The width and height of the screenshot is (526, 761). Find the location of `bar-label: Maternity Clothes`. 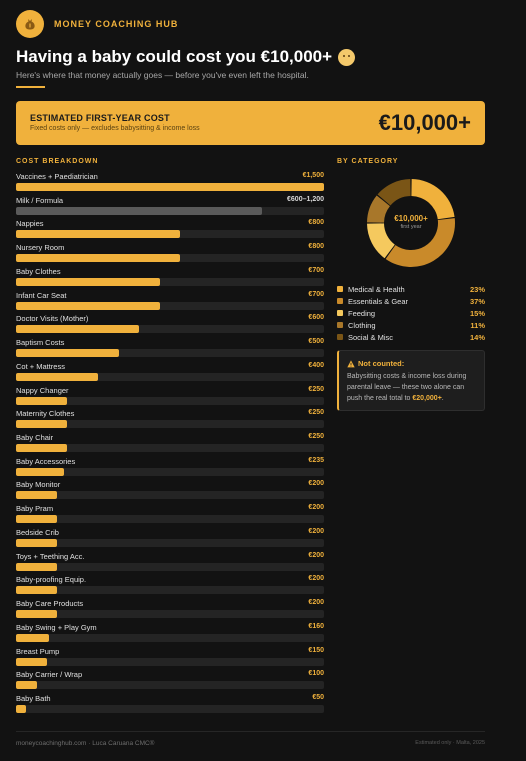

bar-label: Maternity Clothes is located at coordinates (45, 414).